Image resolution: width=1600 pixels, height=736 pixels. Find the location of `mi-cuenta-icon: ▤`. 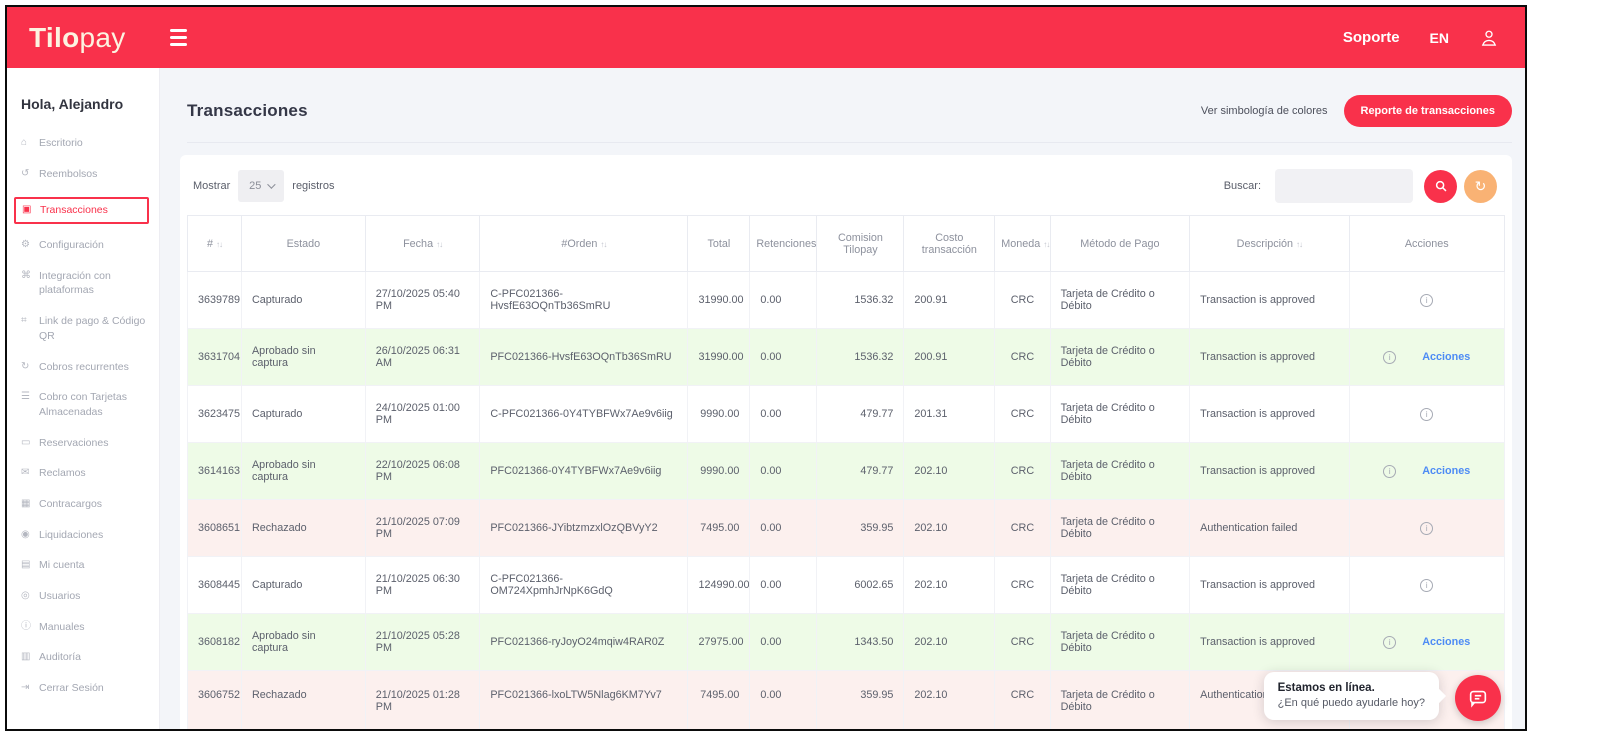

mi-cuenta-icon: ▤ is located at coordinates (26, 565).